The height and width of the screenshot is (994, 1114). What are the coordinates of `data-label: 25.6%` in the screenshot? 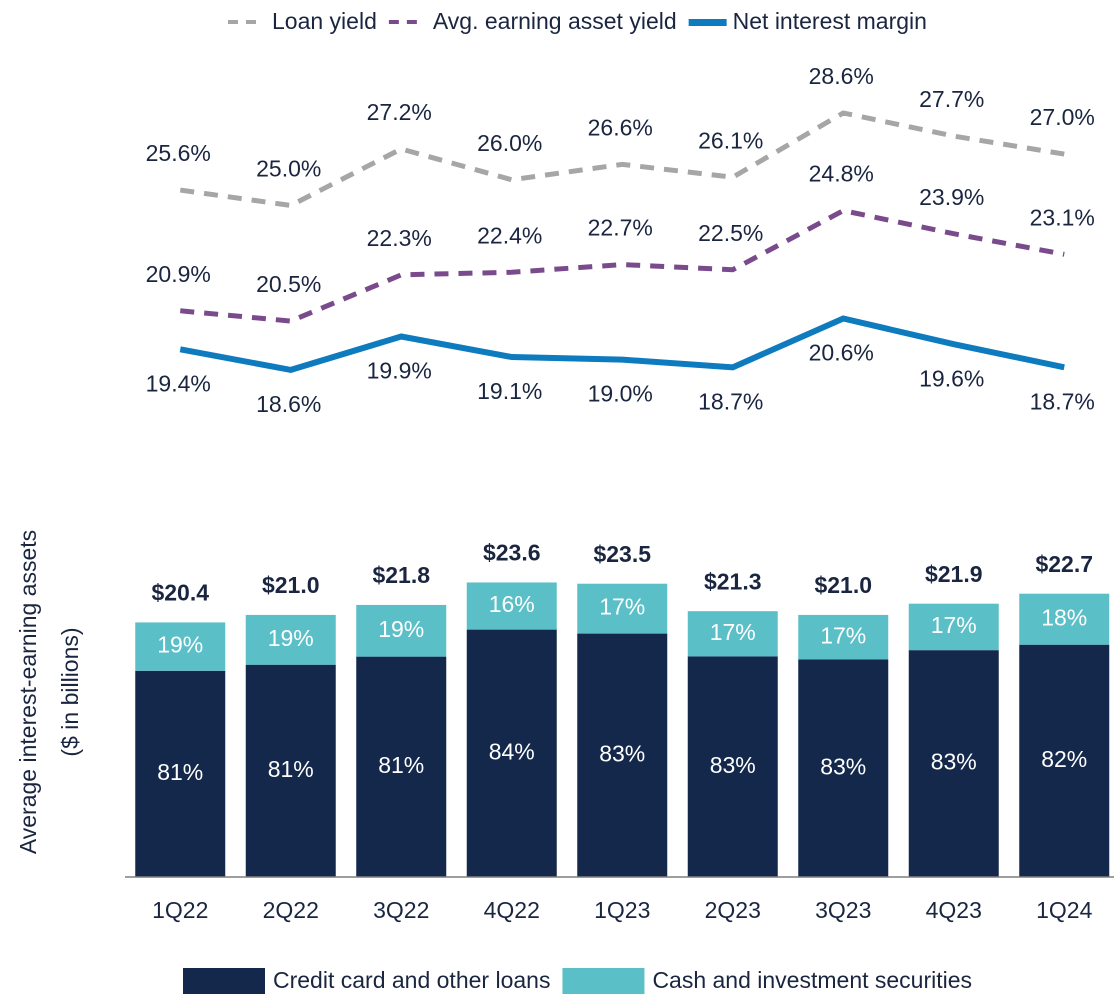 It's located at (178, 153).